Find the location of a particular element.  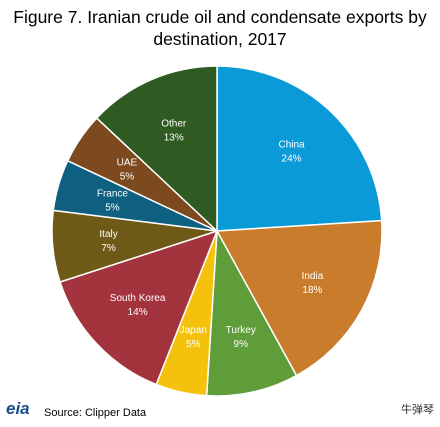

watermark: 牛弹琴 is located at coordinates (417, 409).